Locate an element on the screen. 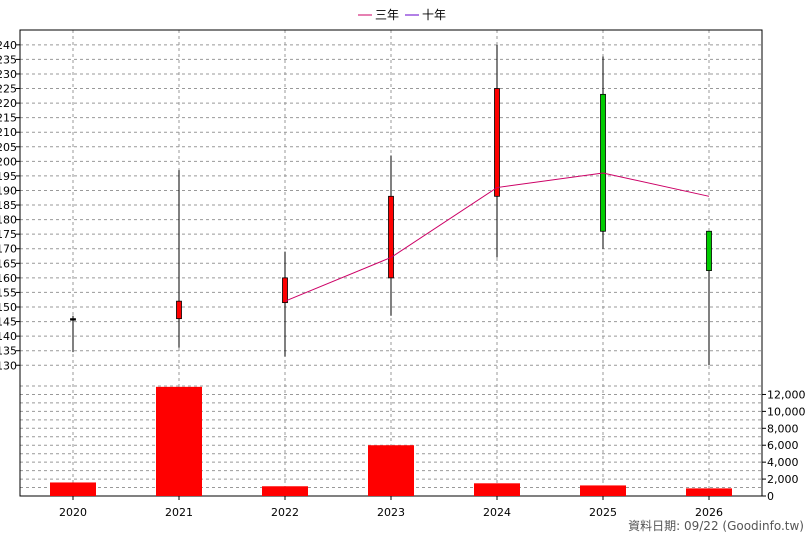  volume-tick-label: 6,000 is located at coordinates (783, 445).